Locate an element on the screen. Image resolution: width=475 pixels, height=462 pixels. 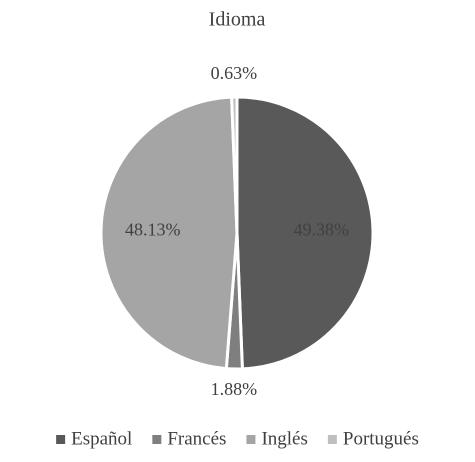
data-label: 0.63% is located at coordinates (234, 73).